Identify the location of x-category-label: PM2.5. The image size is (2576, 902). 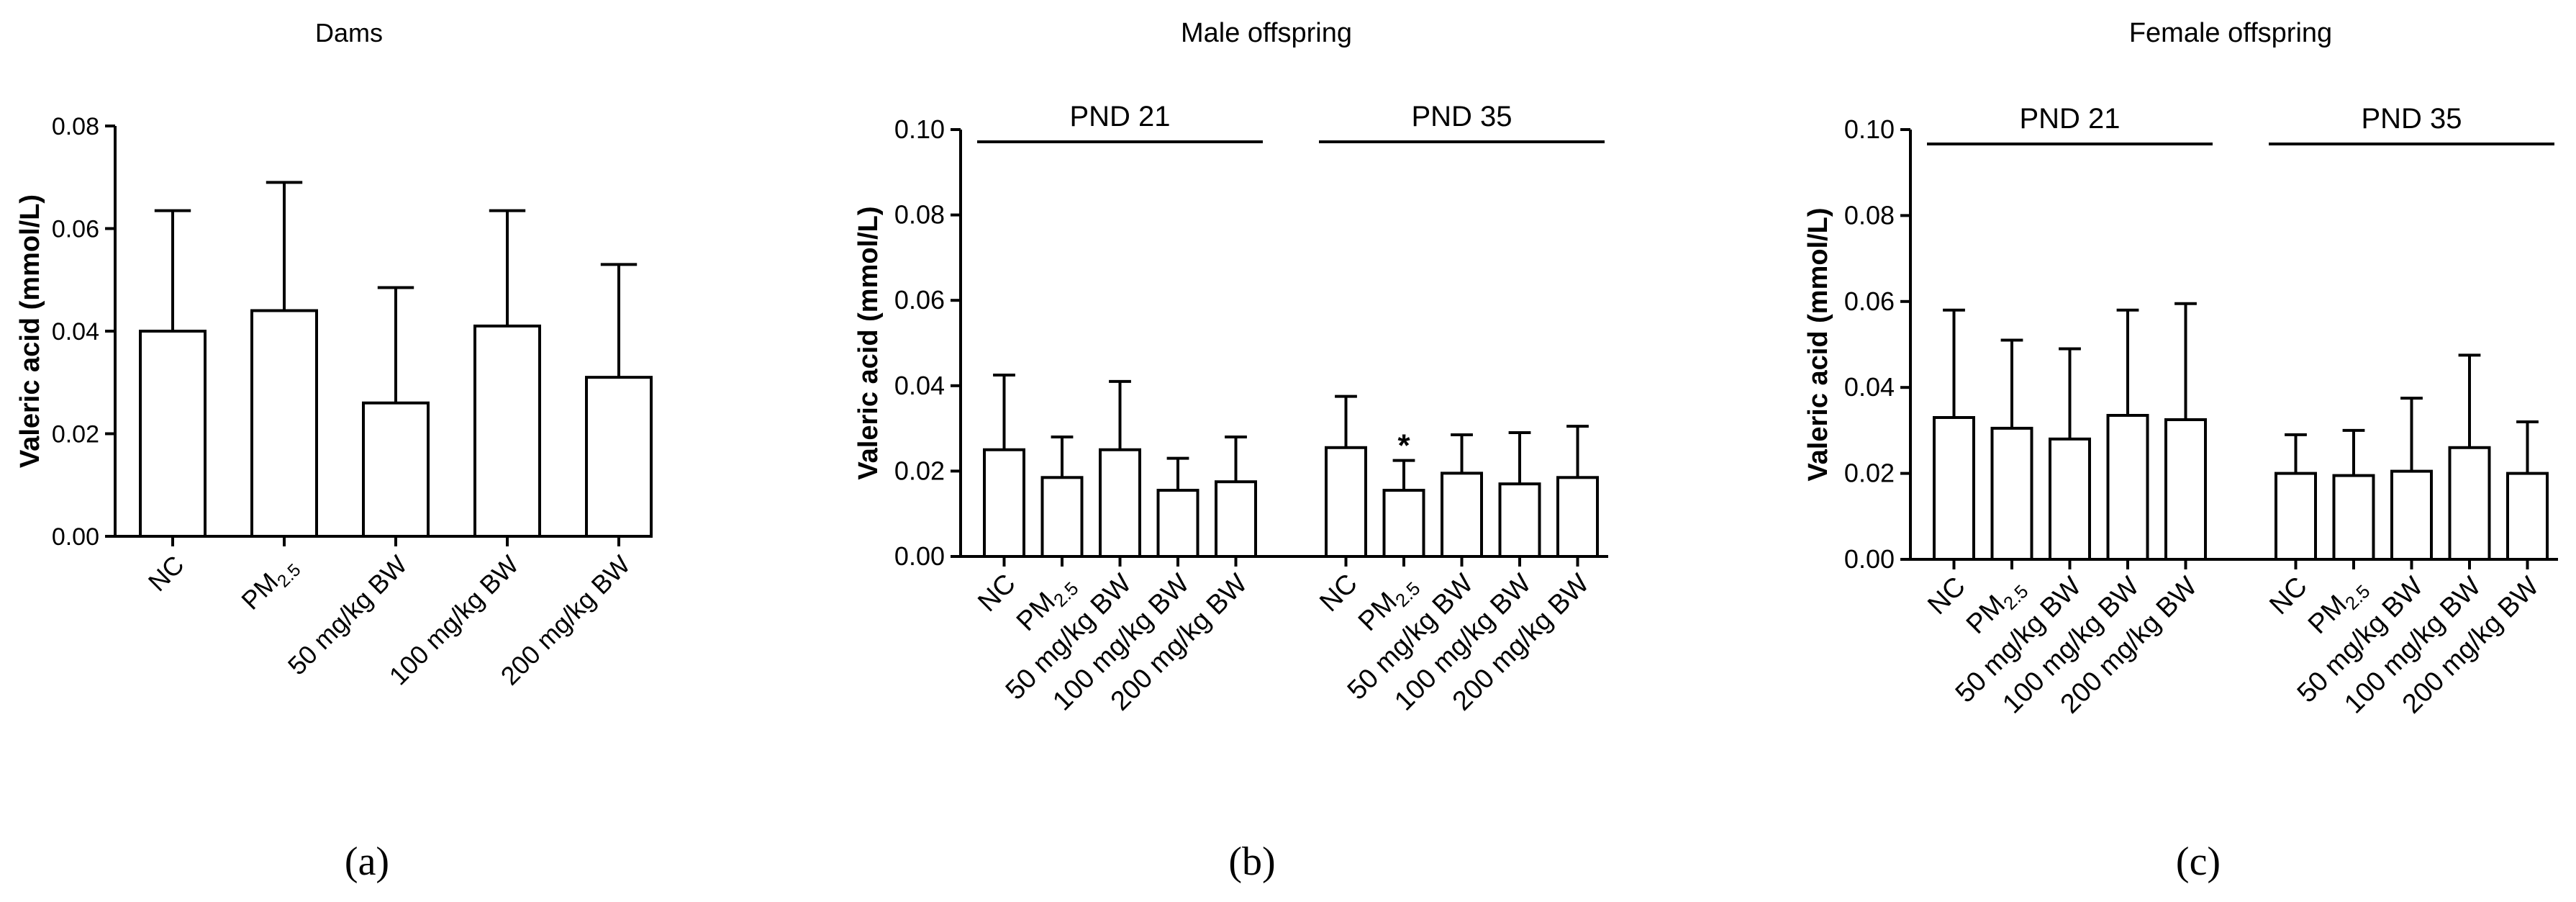
(269, 584).